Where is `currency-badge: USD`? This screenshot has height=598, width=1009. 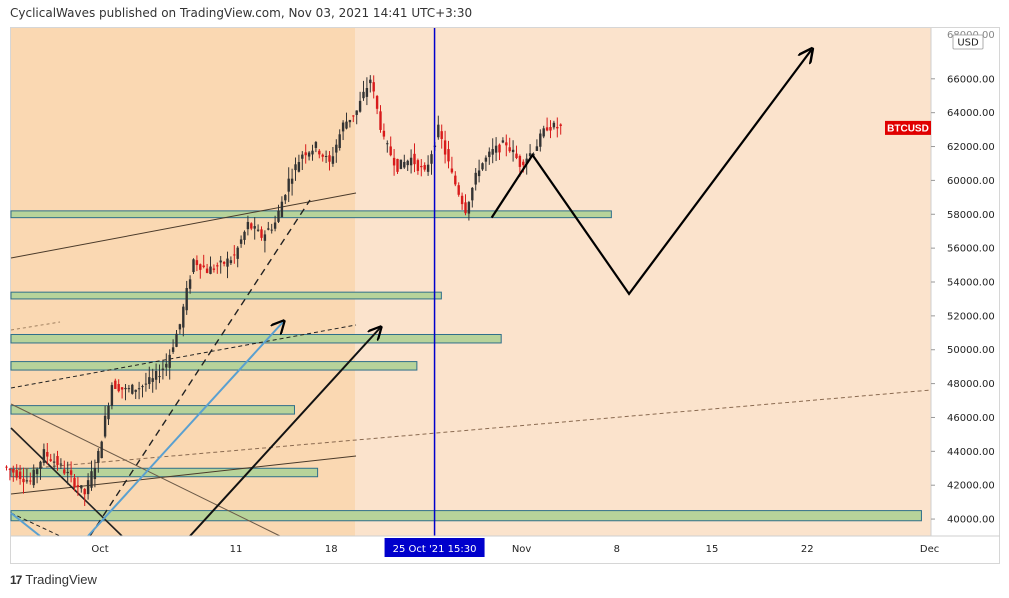 currency-badge: USD is located at coordinates (968, 42).